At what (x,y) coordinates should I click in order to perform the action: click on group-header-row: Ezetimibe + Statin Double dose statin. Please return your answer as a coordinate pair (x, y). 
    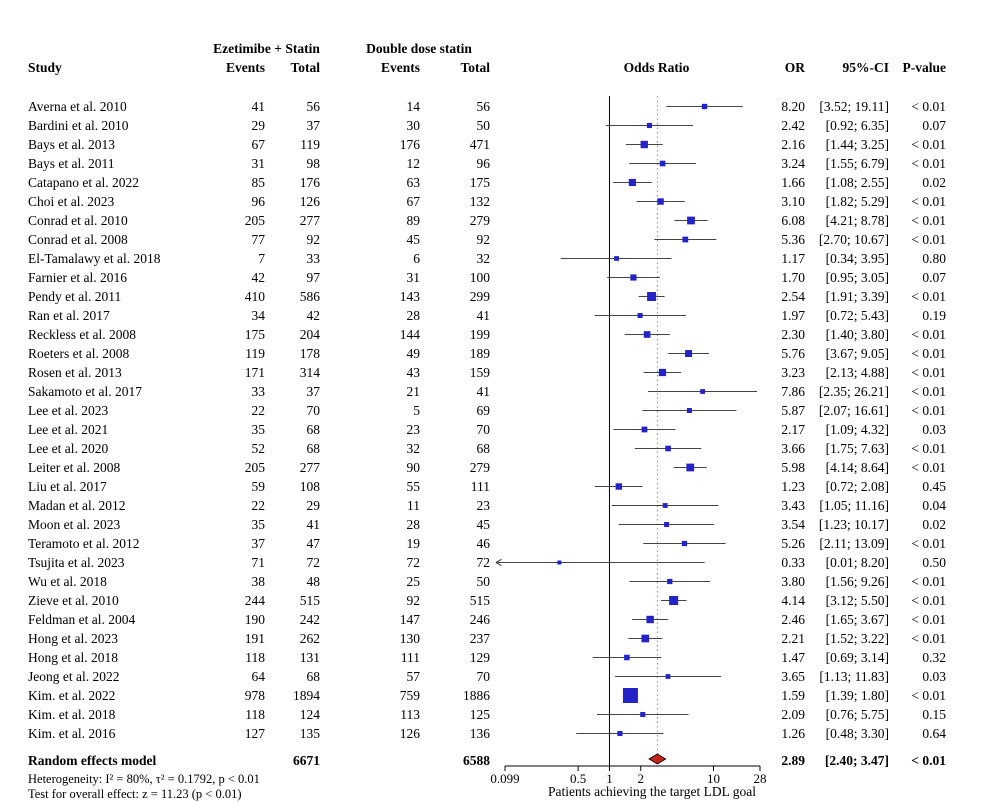
    Looking at the image, I should click on (513, 49).